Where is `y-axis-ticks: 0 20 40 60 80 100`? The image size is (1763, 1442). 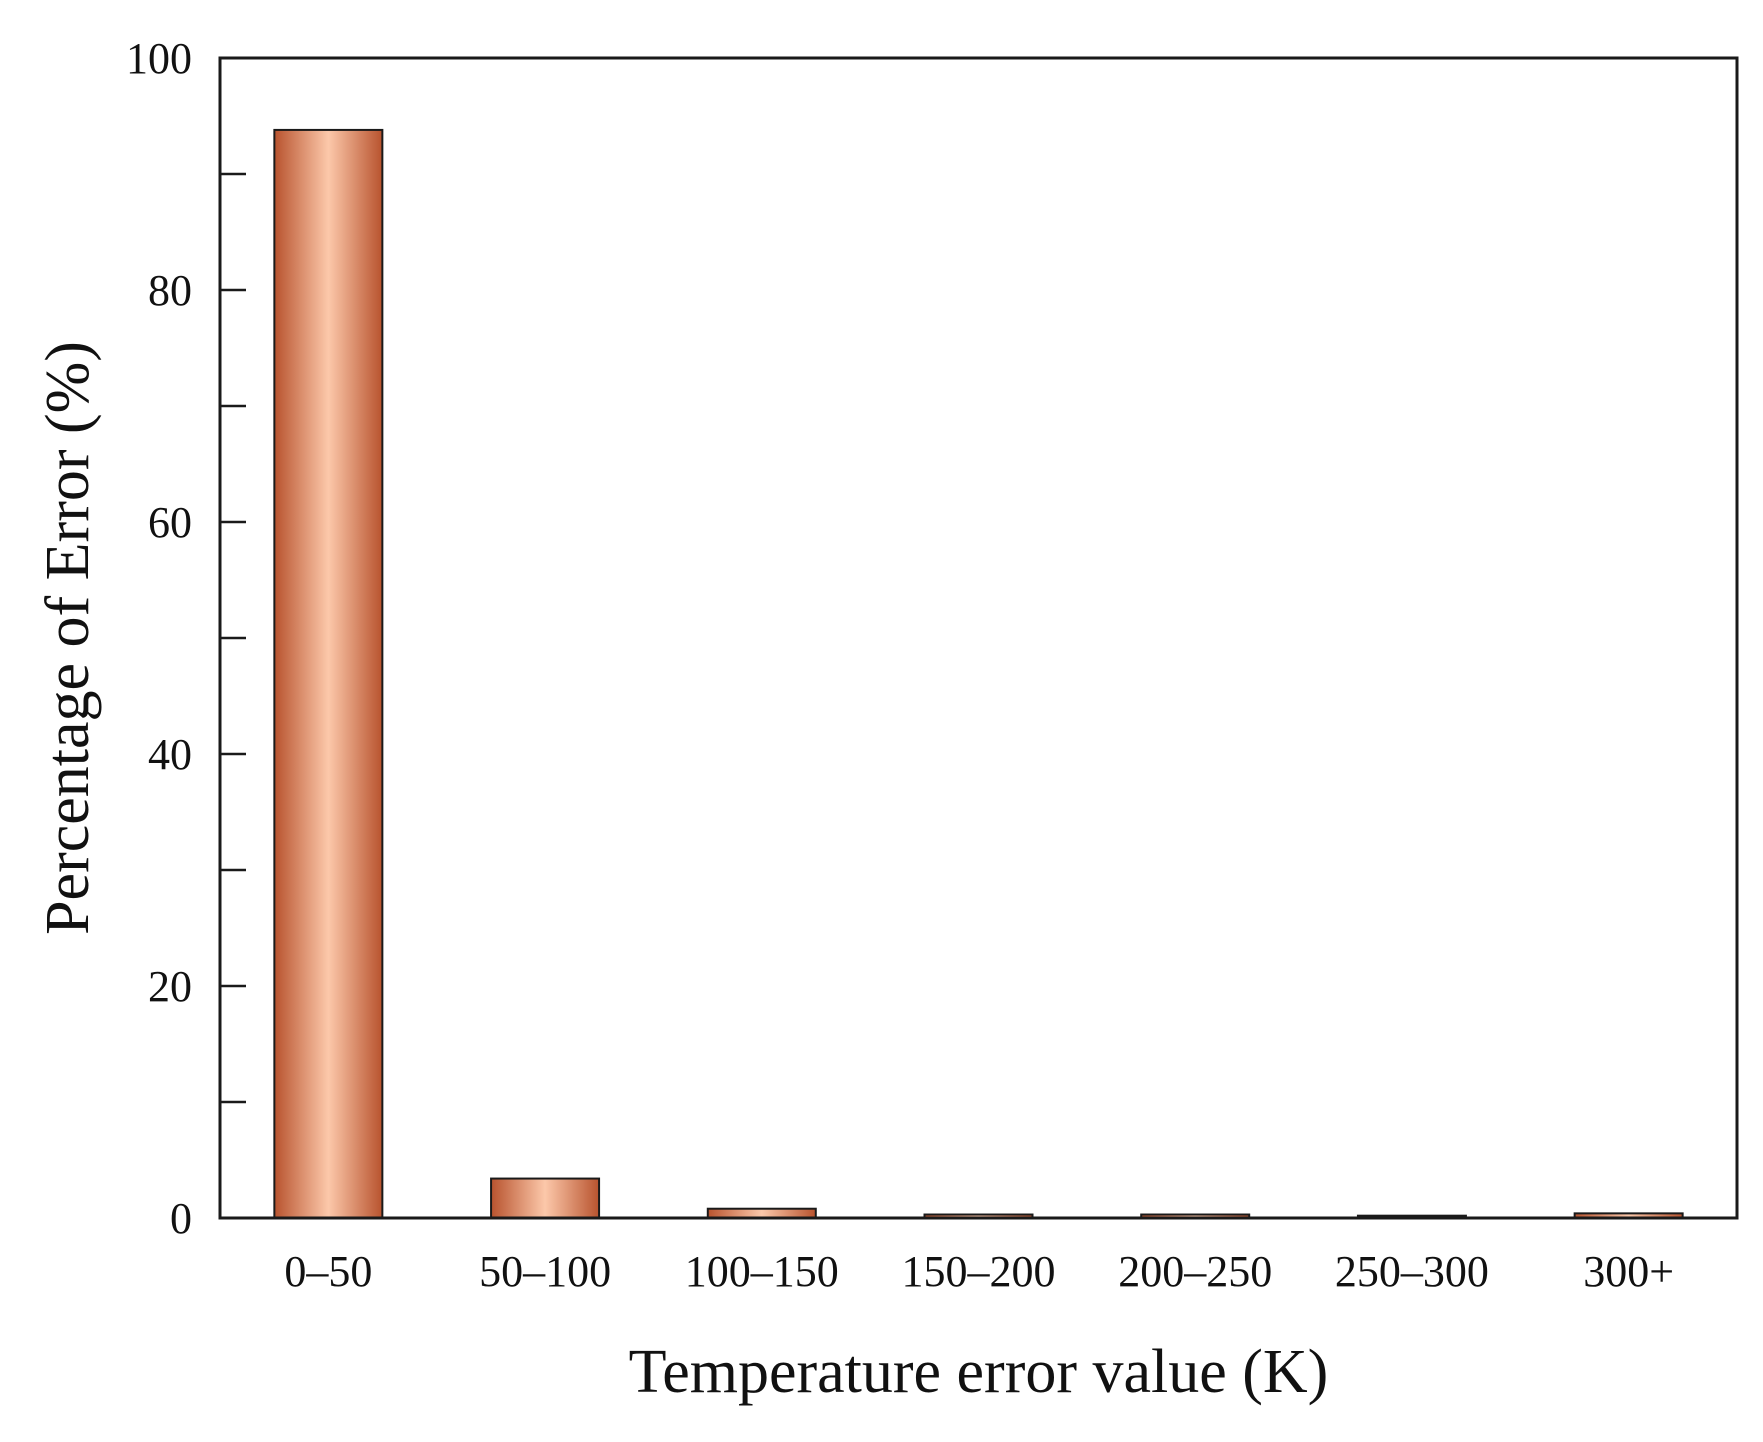
y-axis-ticks: 0 20 40 60 80 100 is located at coordinates (186, 638).